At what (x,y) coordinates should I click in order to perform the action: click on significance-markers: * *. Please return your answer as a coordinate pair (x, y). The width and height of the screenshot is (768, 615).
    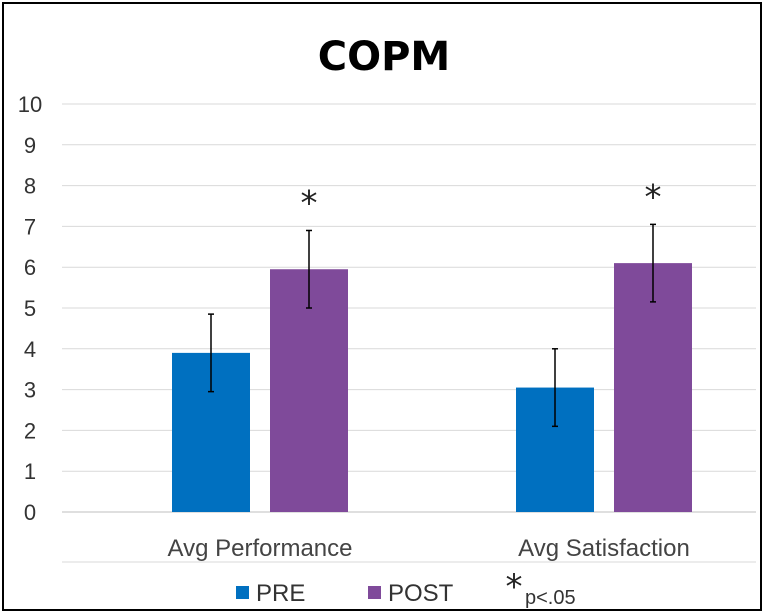
    Looking at the image, I should click on (481, 200).